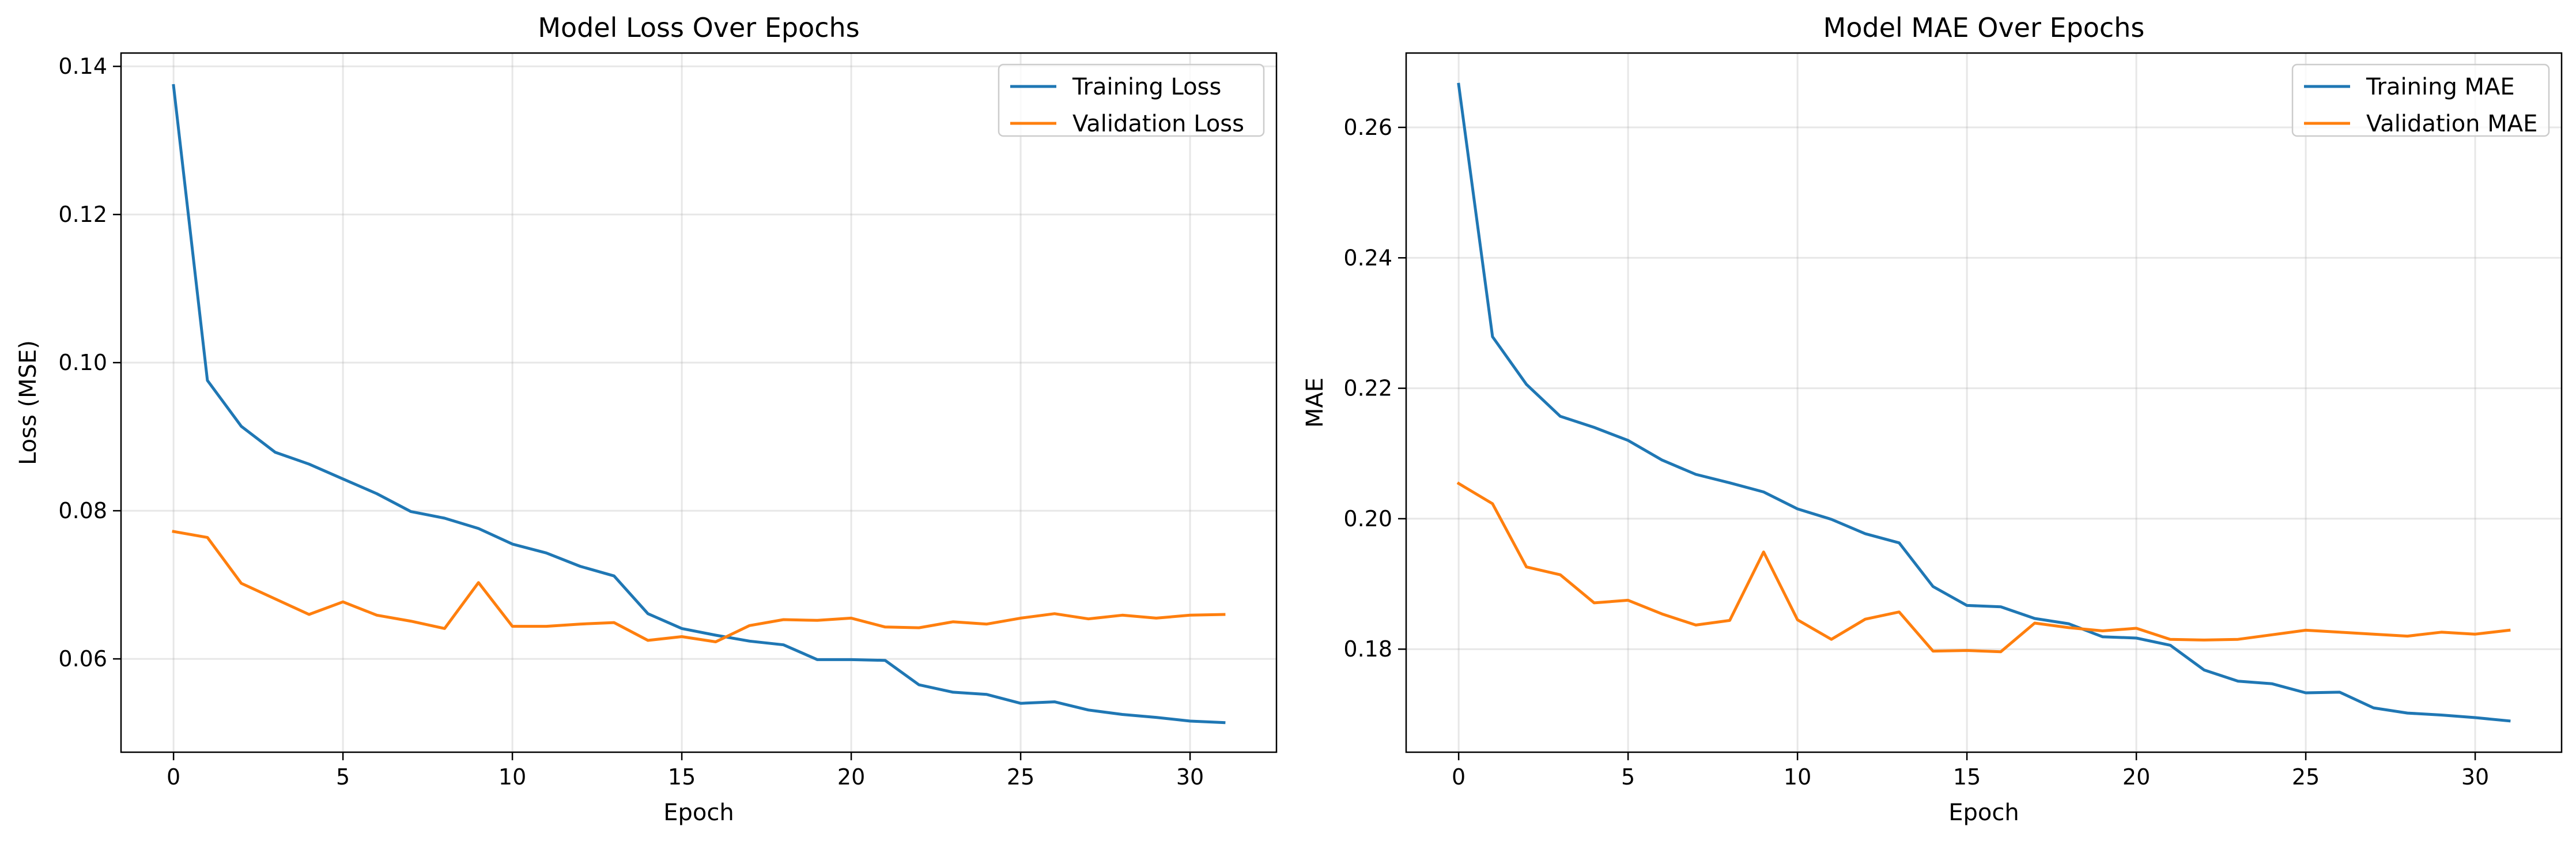  I want to click on y-tick-label: 0.18, so click(1367, 649).